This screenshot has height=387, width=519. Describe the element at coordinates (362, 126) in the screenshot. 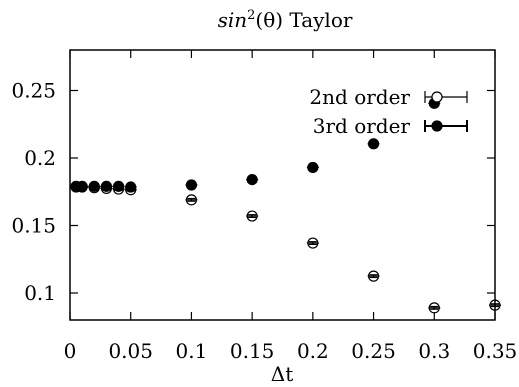

I see `legend-label: 3rd order` at that location.